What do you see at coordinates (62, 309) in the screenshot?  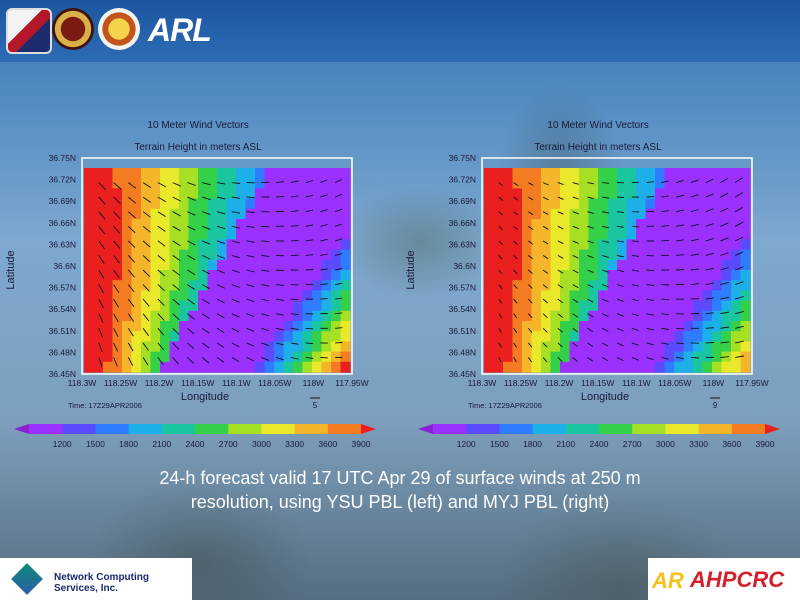 I see `y-tick-label: 36.54N` at bounding box center [62, 309].